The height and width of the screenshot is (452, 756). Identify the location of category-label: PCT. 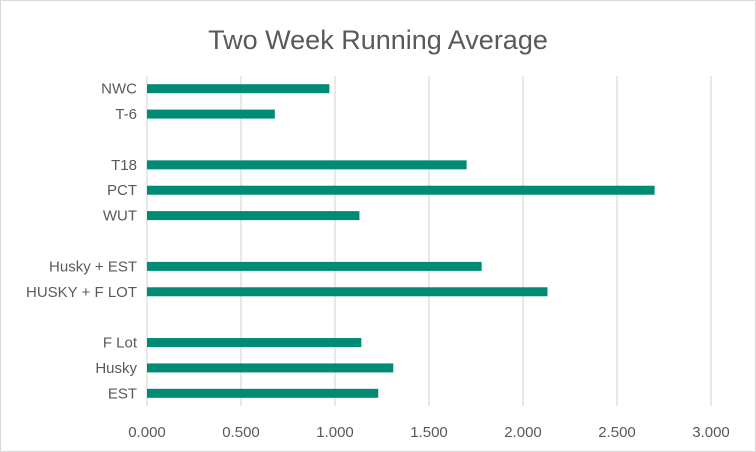
(122, 190).